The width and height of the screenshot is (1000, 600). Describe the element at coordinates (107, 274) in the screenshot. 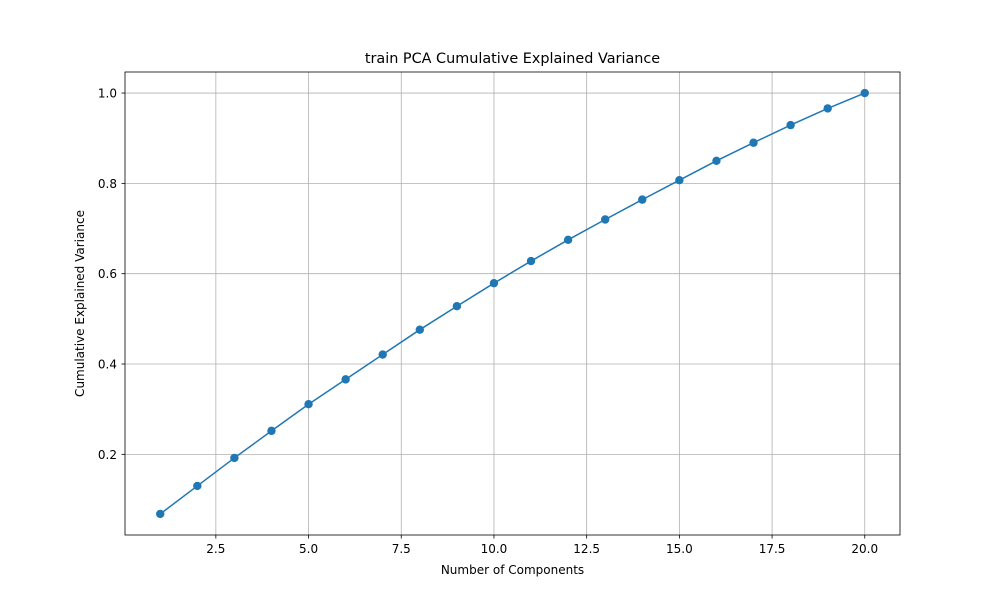

I see `y-tick-label: 0.6` at that location.